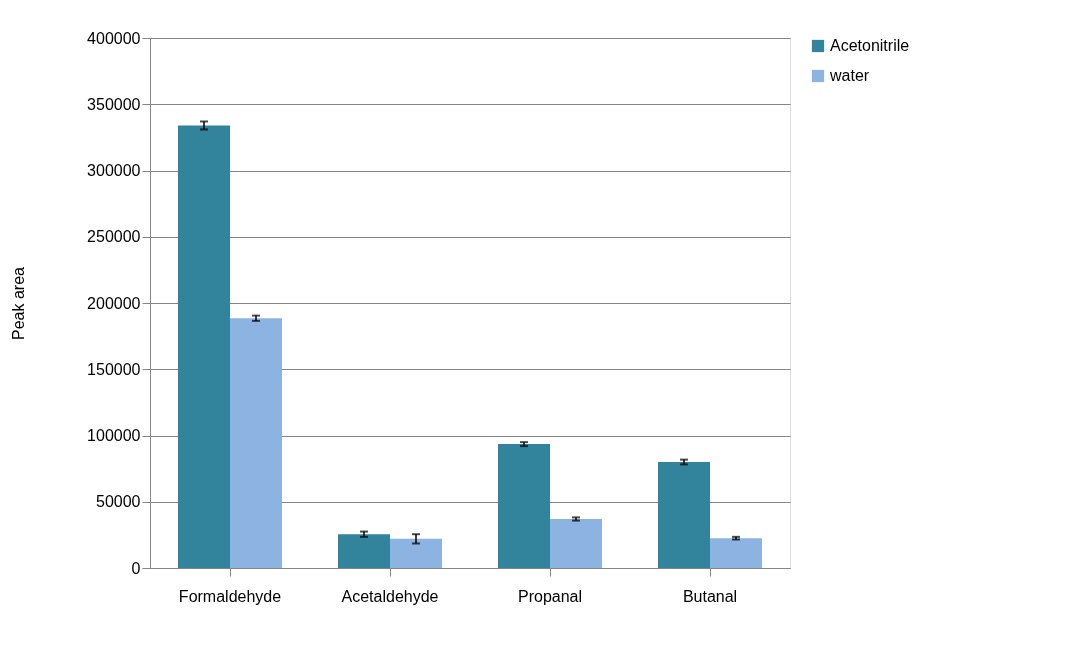  Describe the element at coordinates (114, 38) in the screenshot. I see `y-tick-label: 400000` at that location.